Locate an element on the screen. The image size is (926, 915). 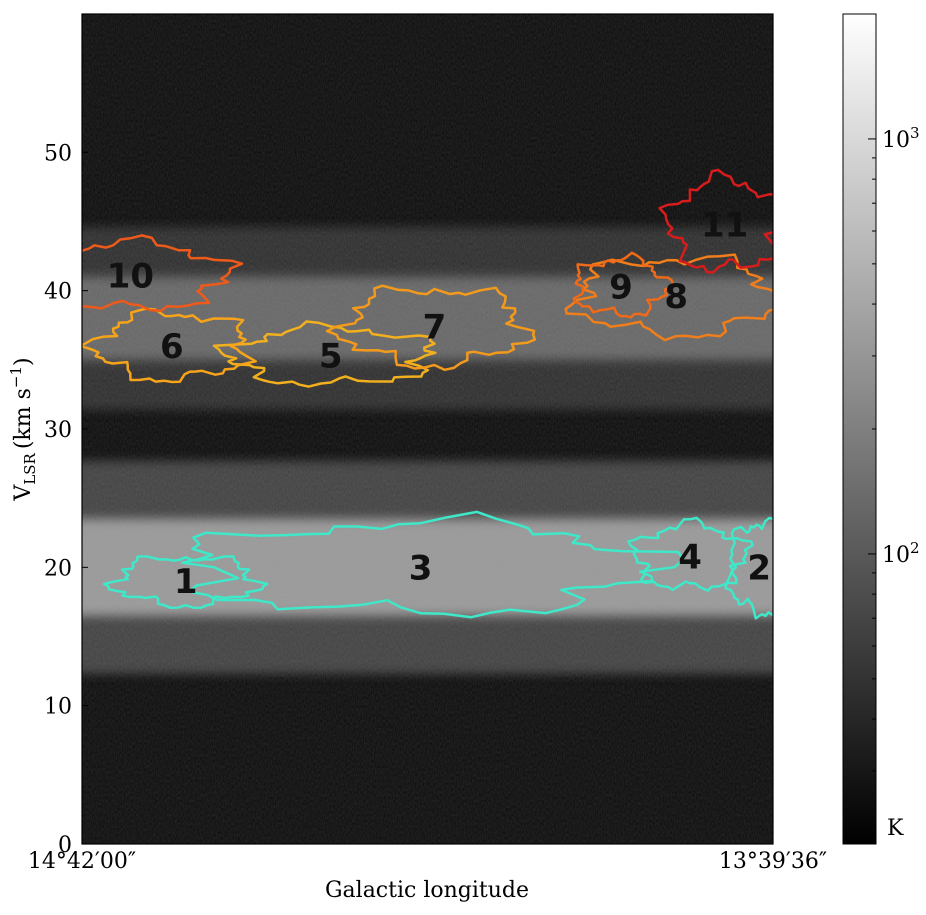
clump-label-4: 4 is located at coordinates (690, 557).